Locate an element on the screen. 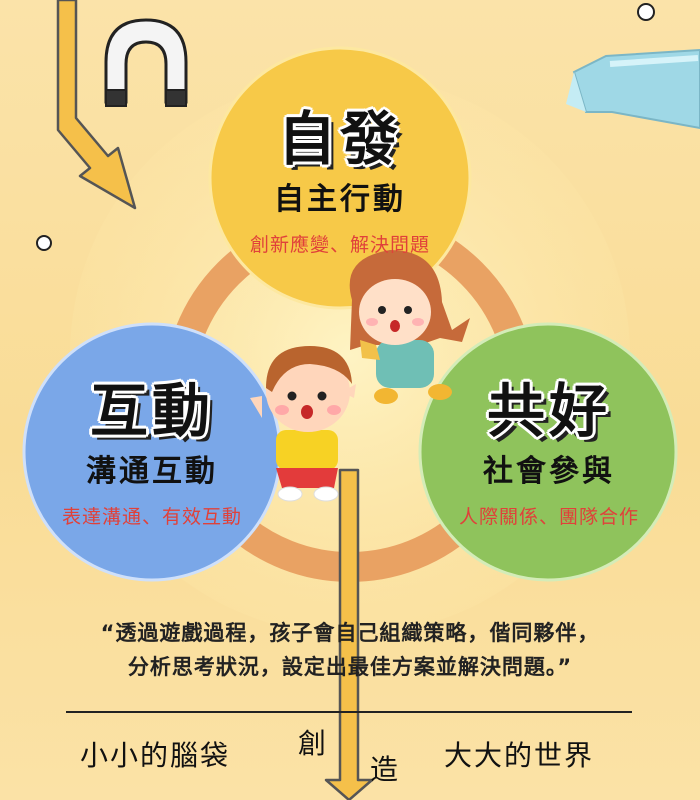 This screenshot has height=800, width=700. arrow-down-center-decoration is located at coordinates (349, 634).